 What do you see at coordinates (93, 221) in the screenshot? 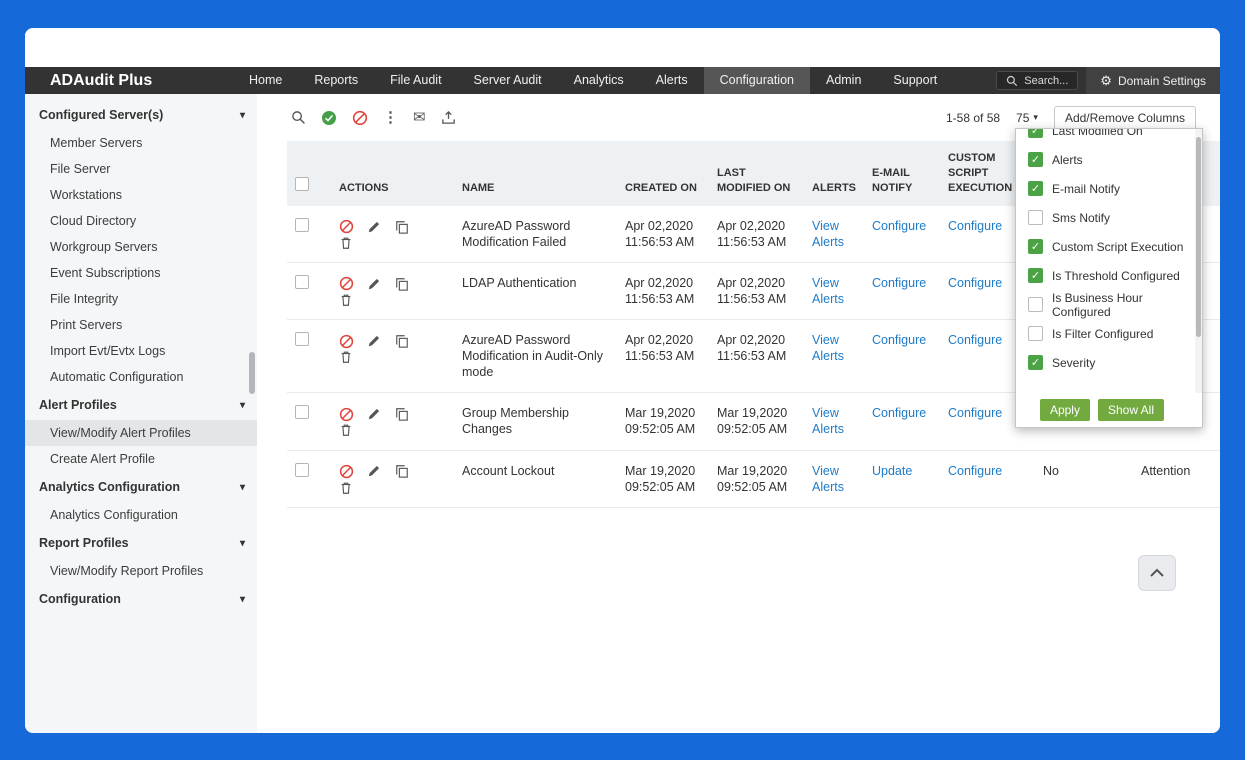
I see `sidebar-item-cloud-directory: Cloud Directory` at bounding box center [93, 221].